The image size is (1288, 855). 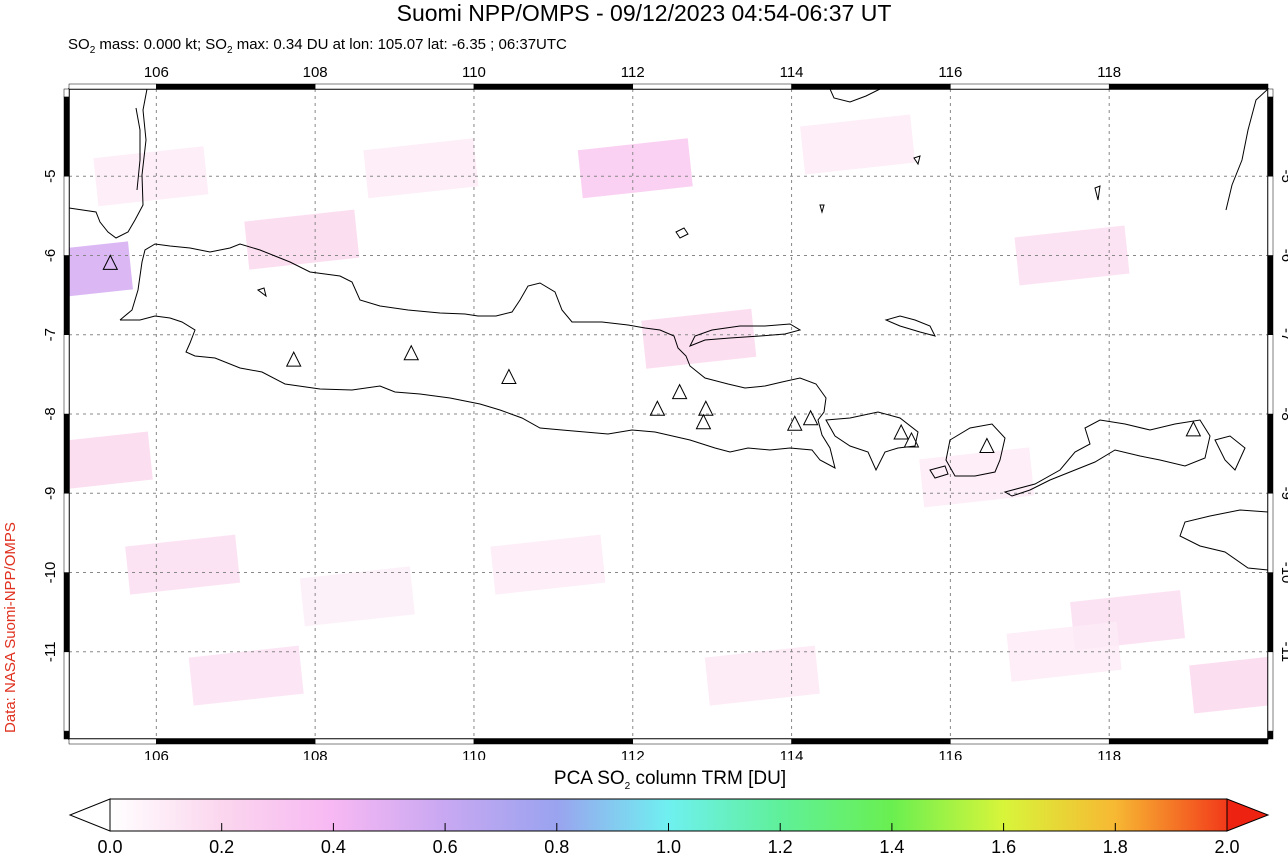 I want to click on coastline-sumatra, so click(x=108, y=164).